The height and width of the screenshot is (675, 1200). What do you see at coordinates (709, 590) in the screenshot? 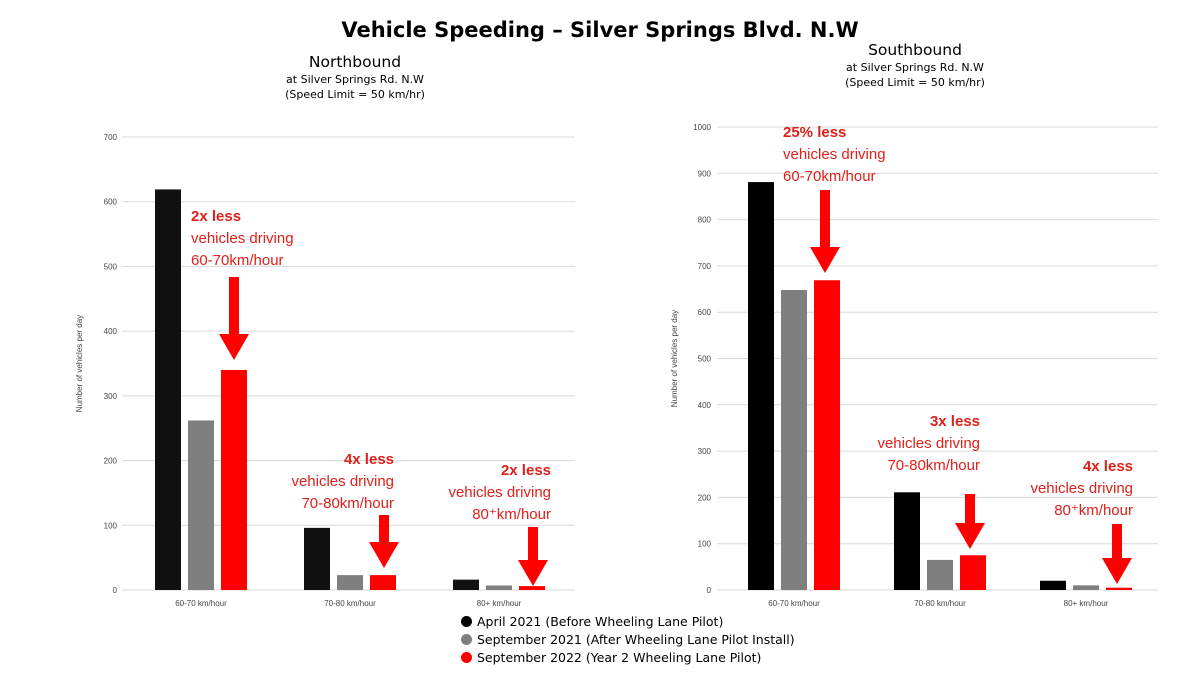
I see `south-y-tick-label-0: 0` at bounding box center [709, 590].